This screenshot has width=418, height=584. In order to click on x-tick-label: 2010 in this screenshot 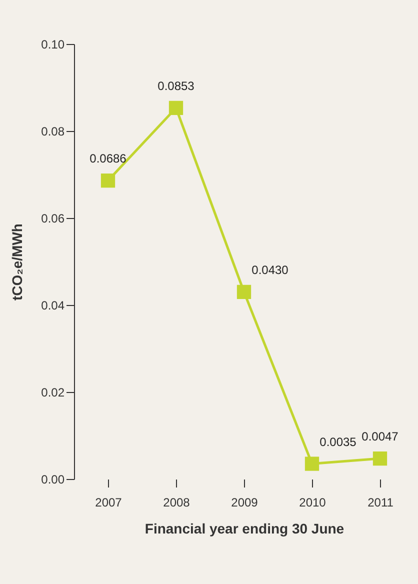, I will do `click(312, 503)`.